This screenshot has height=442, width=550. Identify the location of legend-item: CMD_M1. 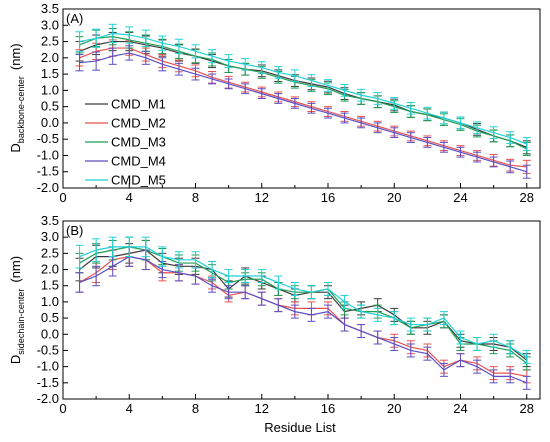
(125, 104).